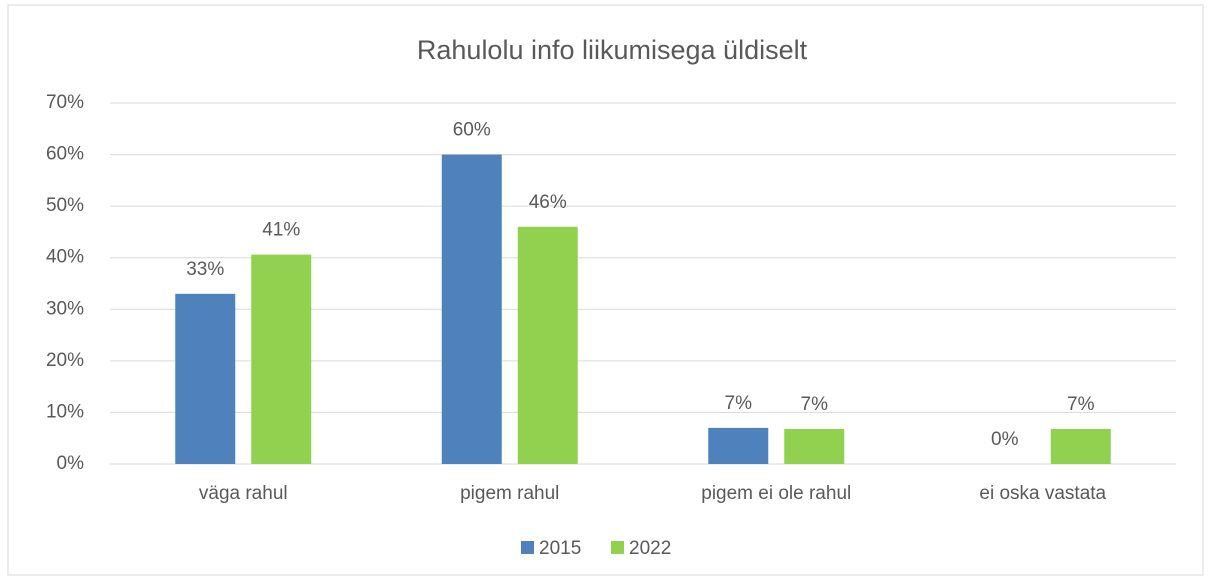 This screenshot has height=581, width=1208. What do you see at coordinates (65, 205) in the screenshot?
I see `y-tick-label: 50%` at bounding box center [65, 205].